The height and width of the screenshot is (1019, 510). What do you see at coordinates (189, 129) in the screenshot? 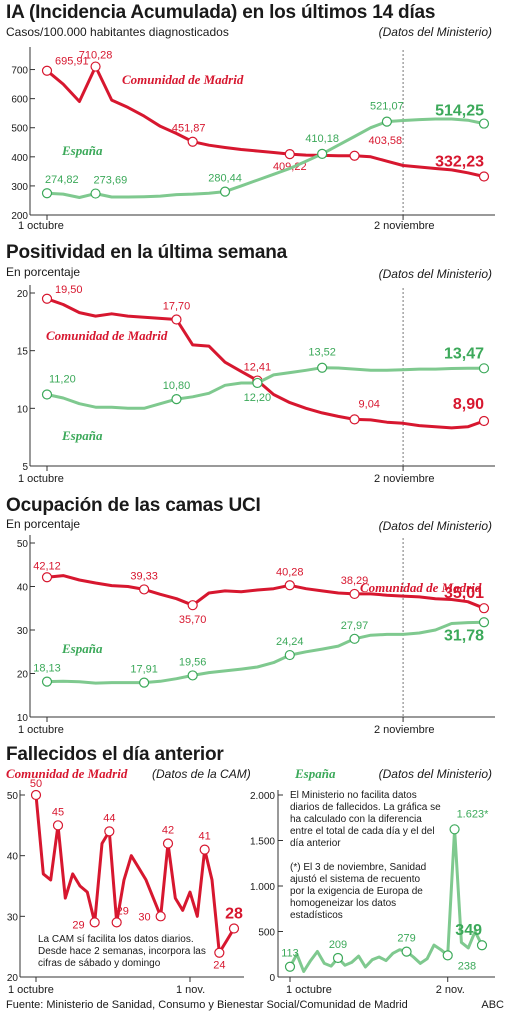
I see `data-label-madrid: 451,87` at bounding box center [189, 129].